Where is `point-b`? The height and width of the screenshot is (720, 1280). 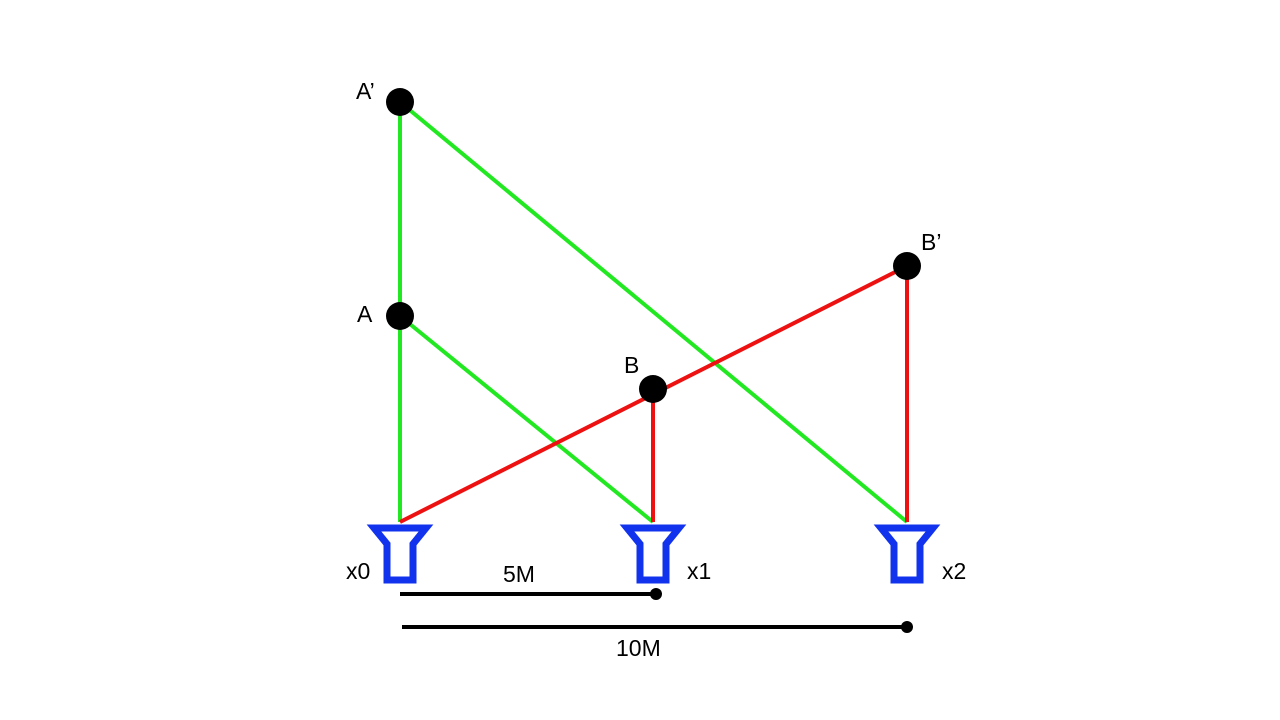 point-b is located at coordinates (653, 389).